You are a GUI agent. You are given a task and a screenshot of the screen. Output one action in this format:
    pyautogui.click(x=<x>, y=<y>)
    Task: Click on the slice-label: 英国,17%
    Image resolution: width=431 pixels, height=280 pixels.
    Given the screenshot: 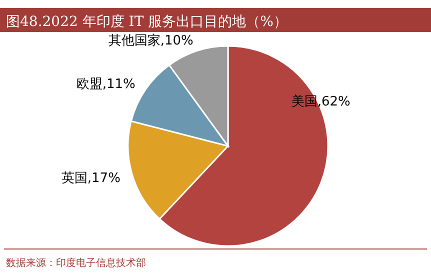 What is the action you would take?
    pyautogui.click(x=90, y=178)
    